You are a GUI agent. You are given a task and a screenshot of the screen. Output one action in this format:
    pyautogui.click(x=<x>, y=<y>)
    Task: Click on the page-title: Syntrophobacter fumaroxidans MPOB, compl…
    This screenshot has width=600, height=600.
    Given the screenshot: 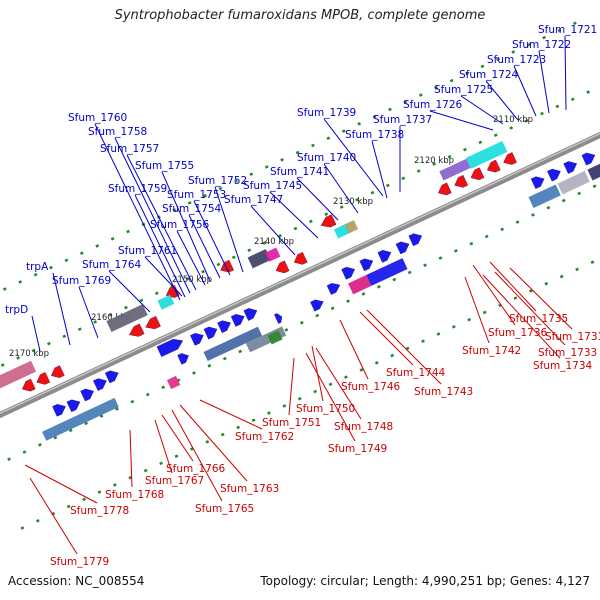 What is the action you would take?
    pyautogui.click(x=300, y=15)
    